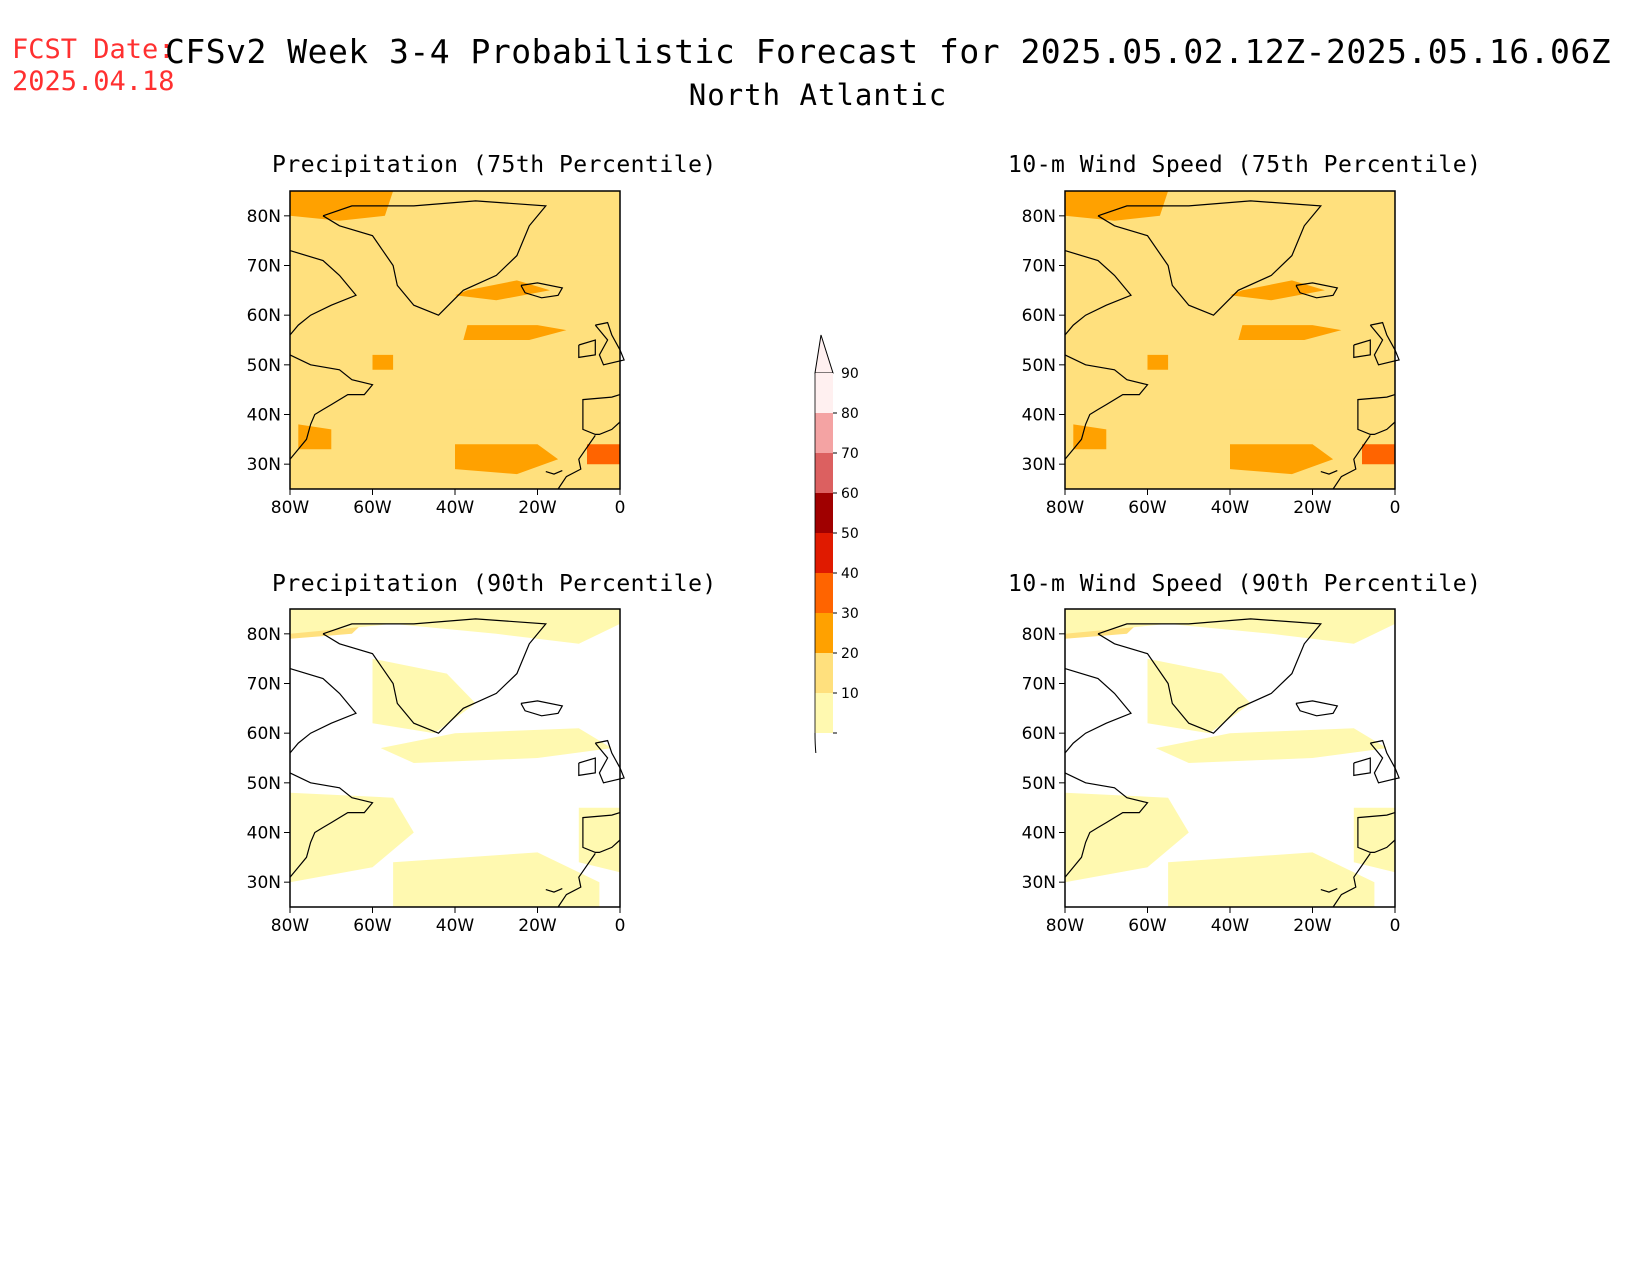 The image size is (1650, 1275). I want to click on panel-title-wind-75: 10-m Wind Speed (75th Percentile), so click(1245, 165).